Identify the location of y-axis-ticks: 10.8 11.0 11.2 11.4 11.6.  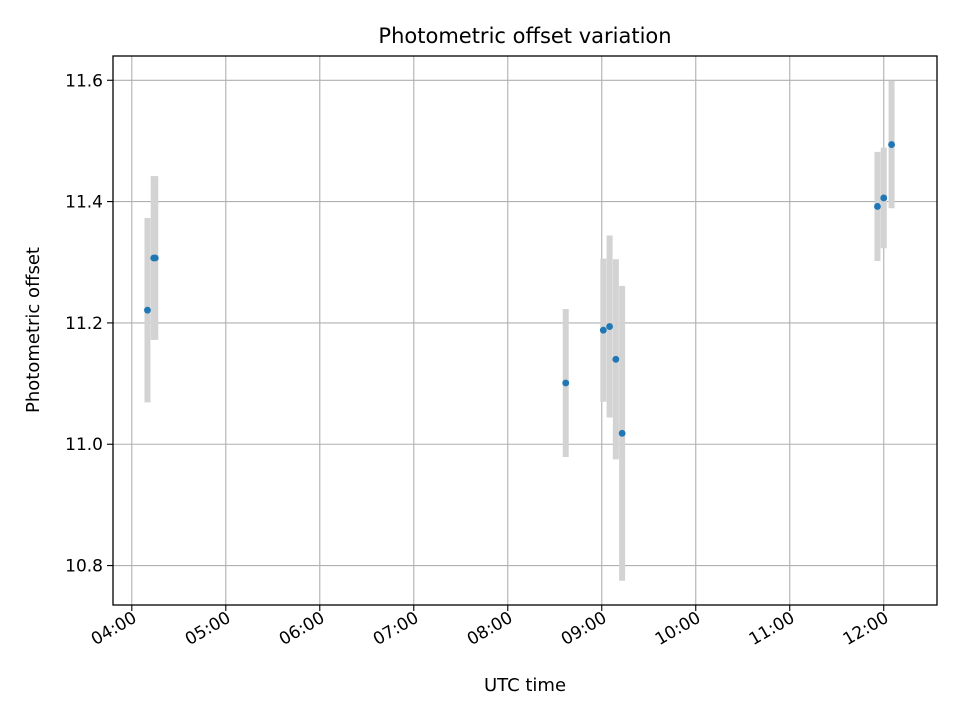
(89, 324).